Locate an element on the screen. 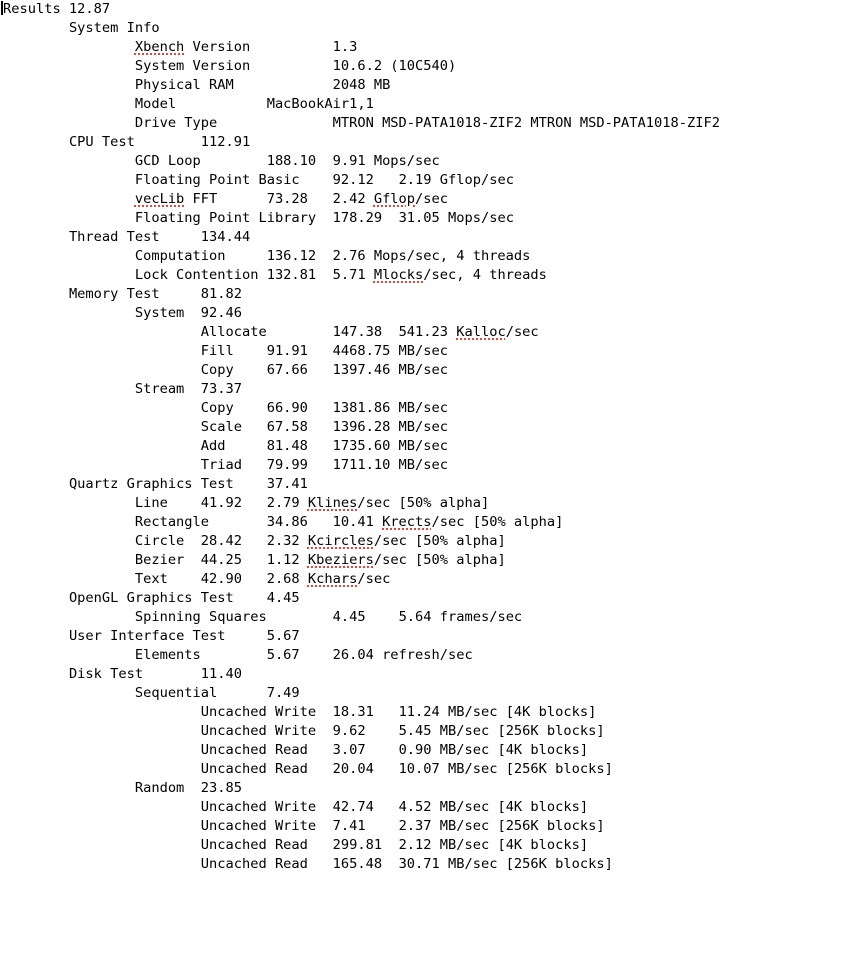 The image size is (842, 953). report-line-20: Copy 67.66 1397.46 MB/sec is located at coordinates (422, 370).